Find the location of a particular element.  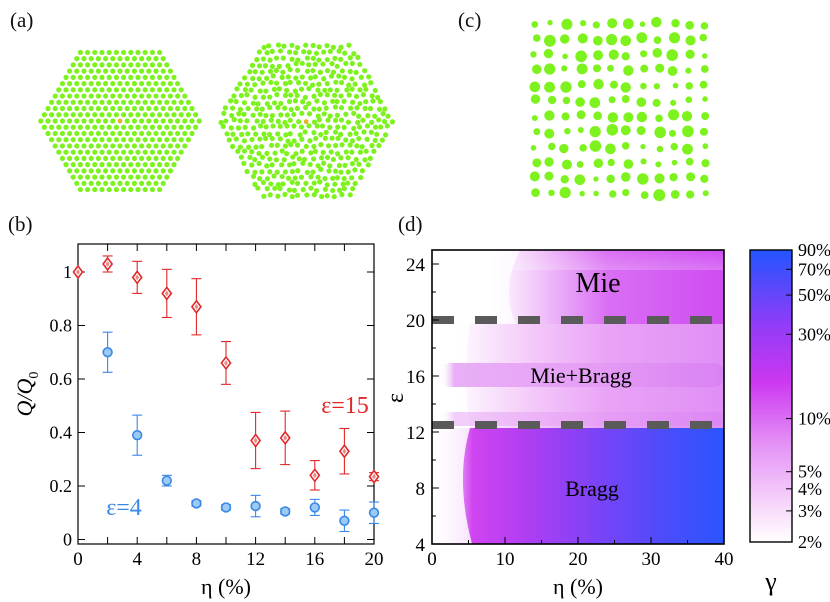

y-tick-label: 0.4 is located at coordinates (61, 433).